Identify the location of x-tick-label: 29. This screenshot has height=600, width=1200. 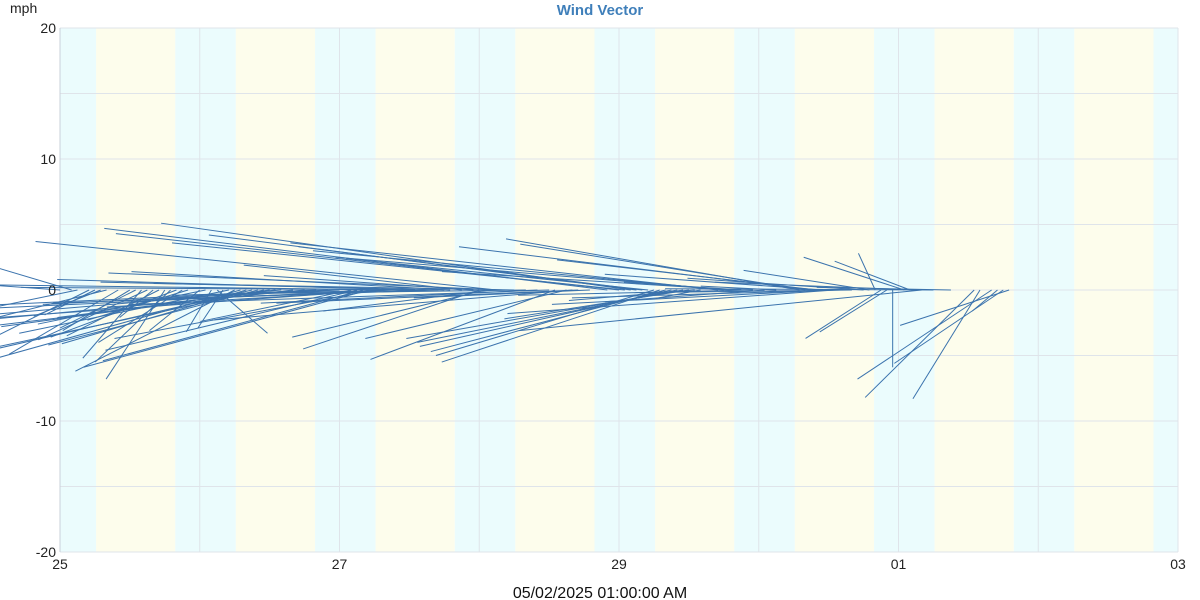
(619, 564).